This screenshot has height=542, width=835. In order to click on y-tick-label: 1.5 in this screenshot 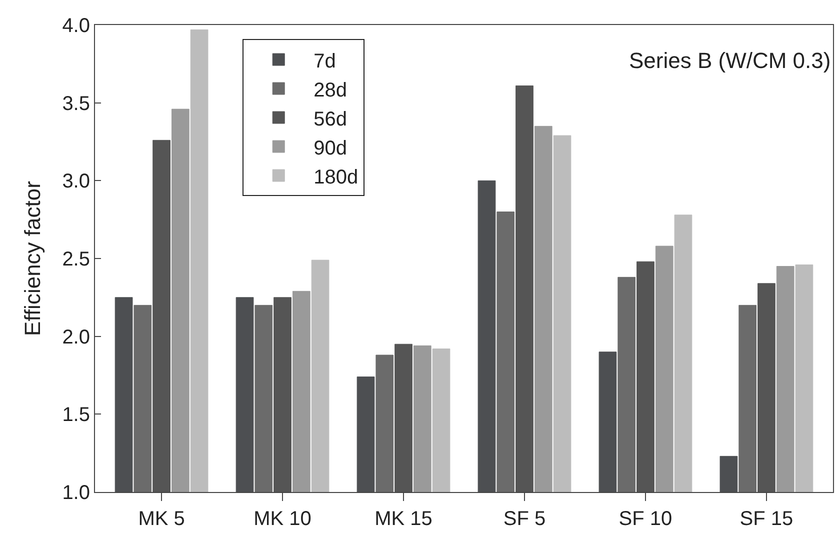, I will do `click(76, 415)`.